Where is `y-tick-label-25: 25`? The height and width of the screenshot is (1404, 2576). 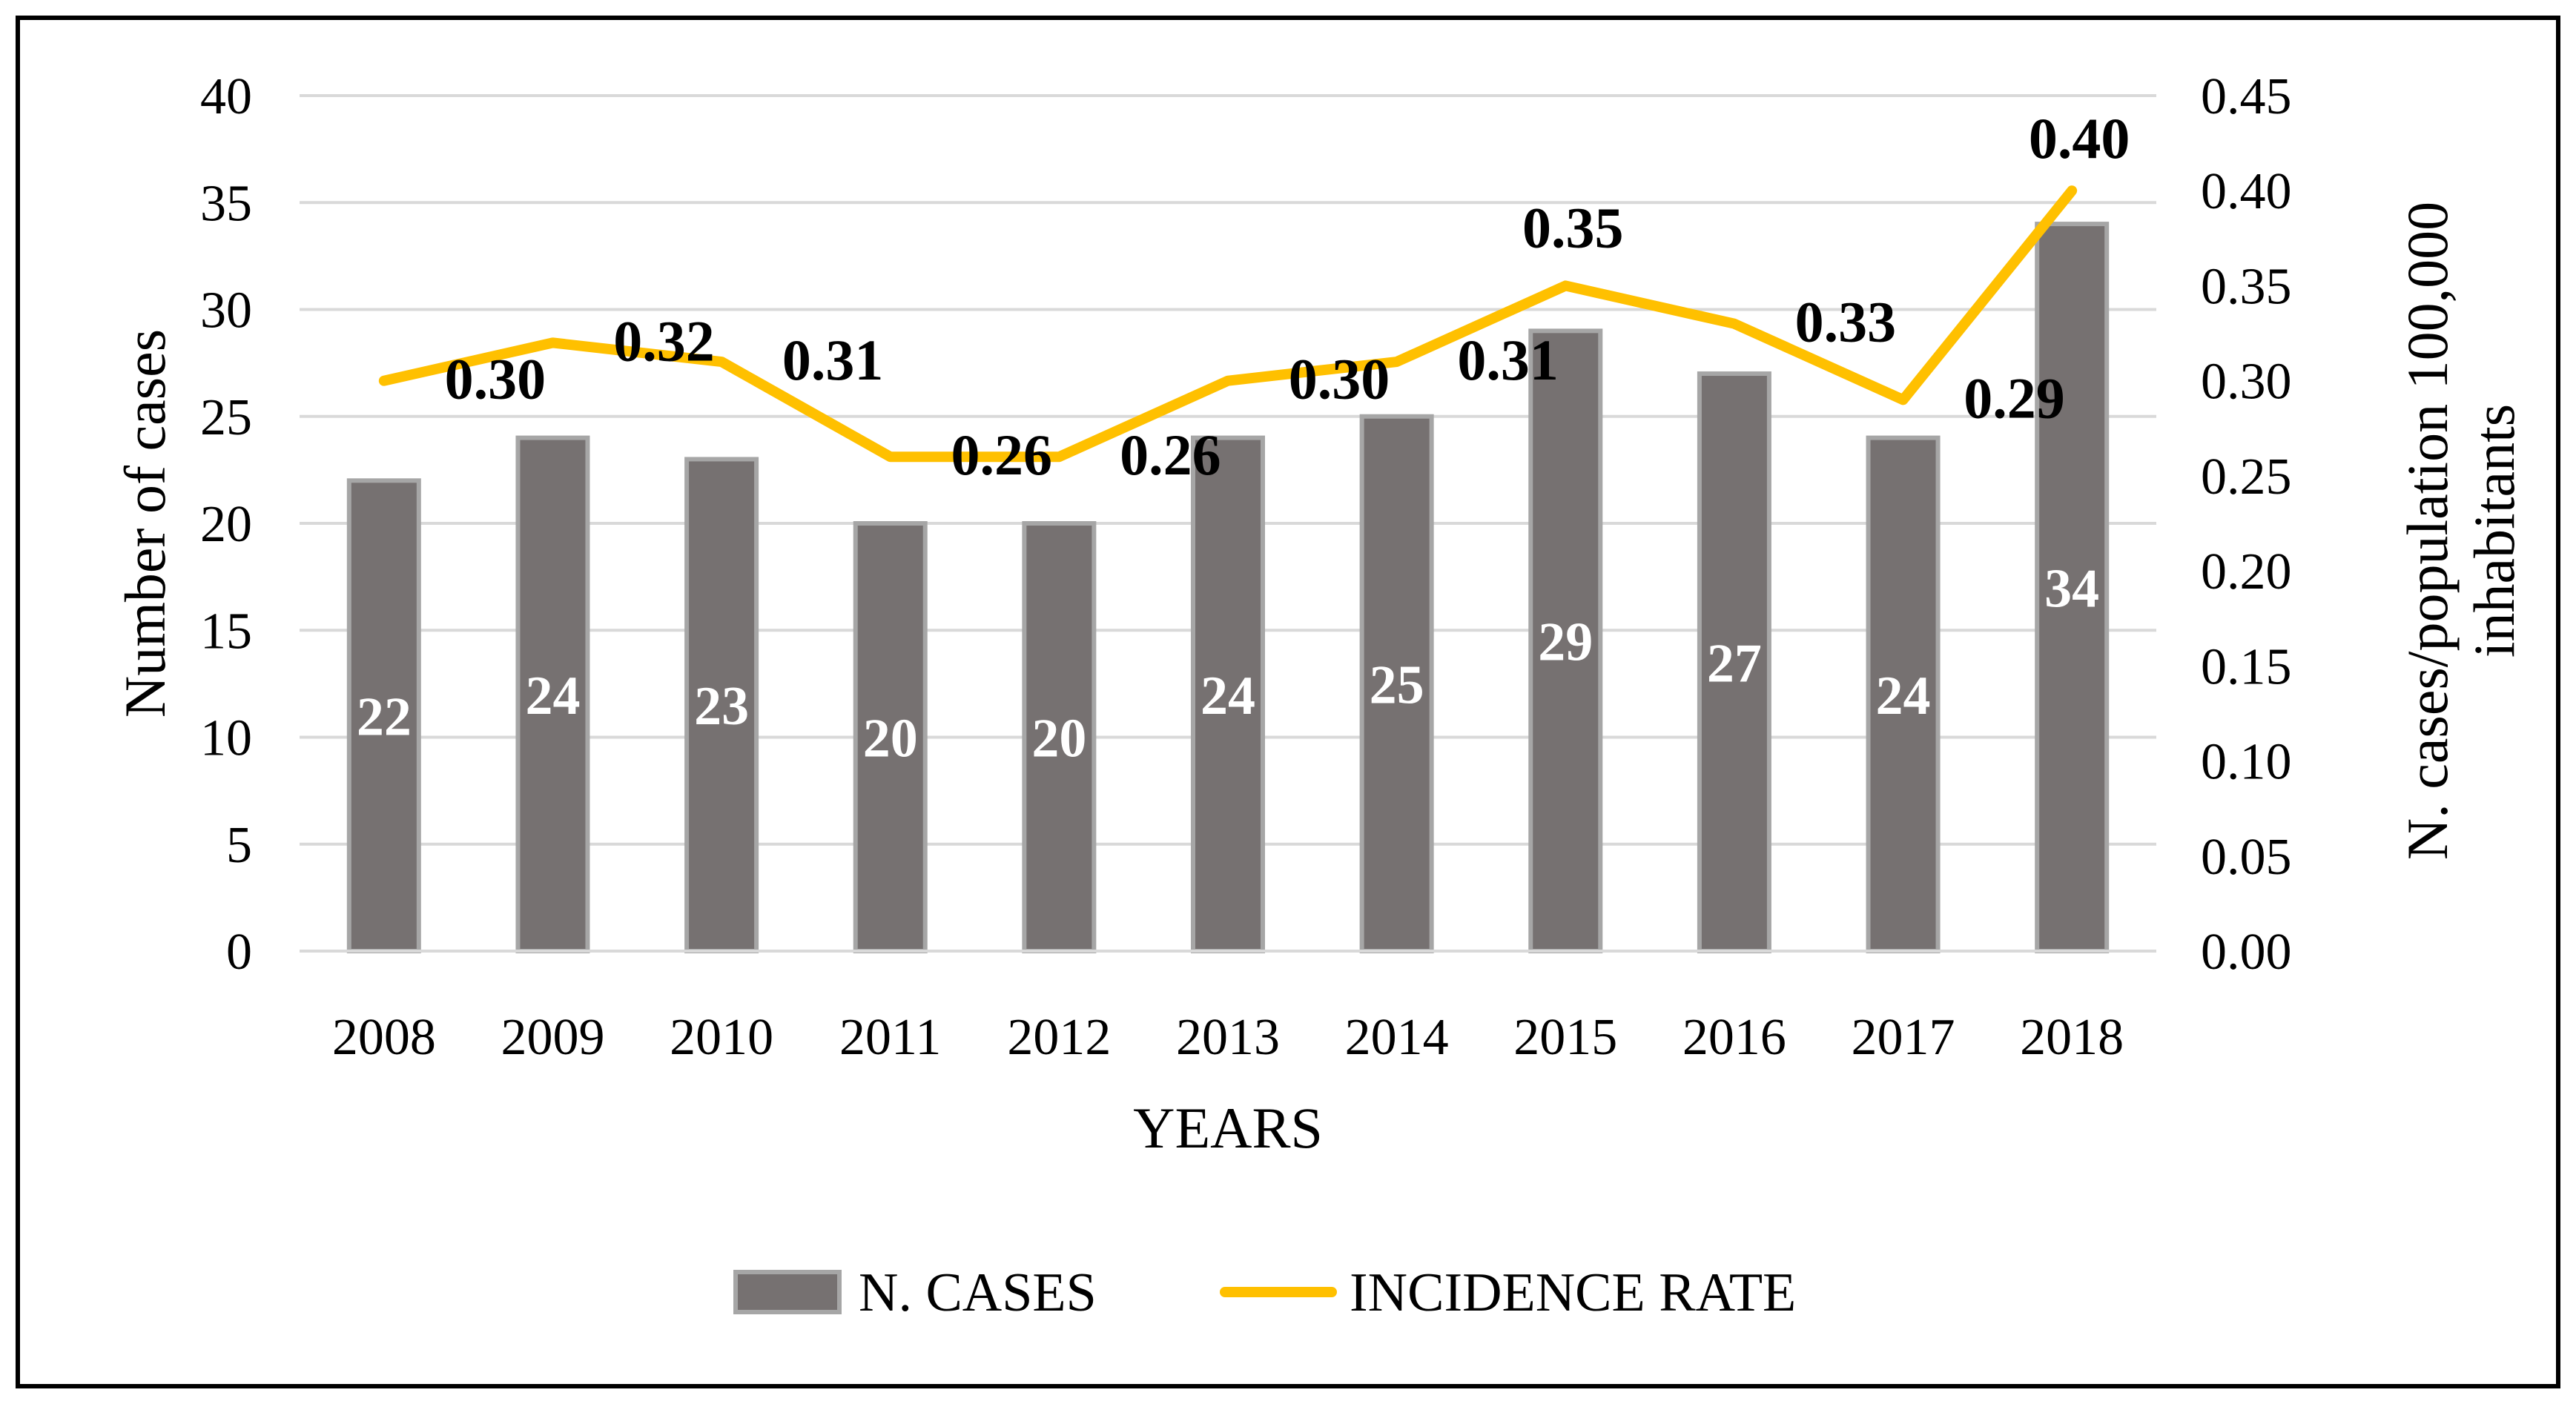 y-tick-label-25: 25 is located at coordinates (226, 417).